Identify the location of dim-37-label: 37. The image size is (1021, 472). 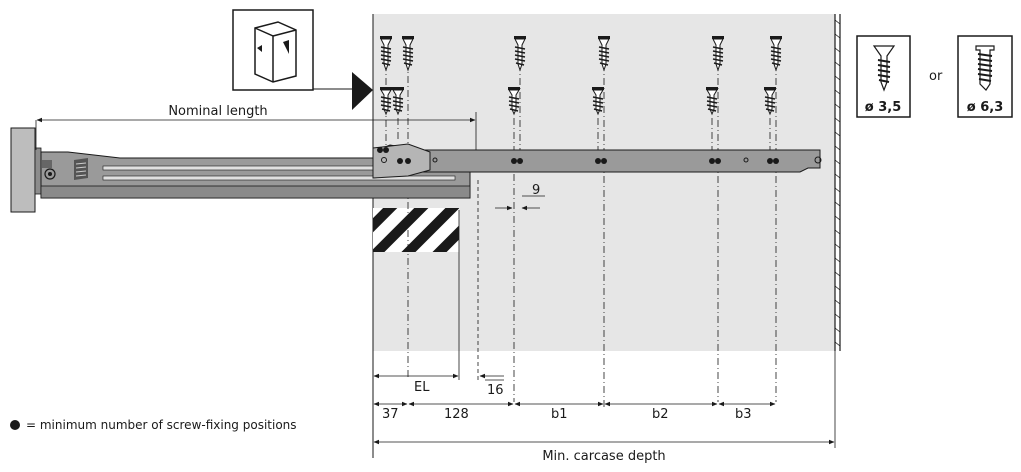
(390, 414).